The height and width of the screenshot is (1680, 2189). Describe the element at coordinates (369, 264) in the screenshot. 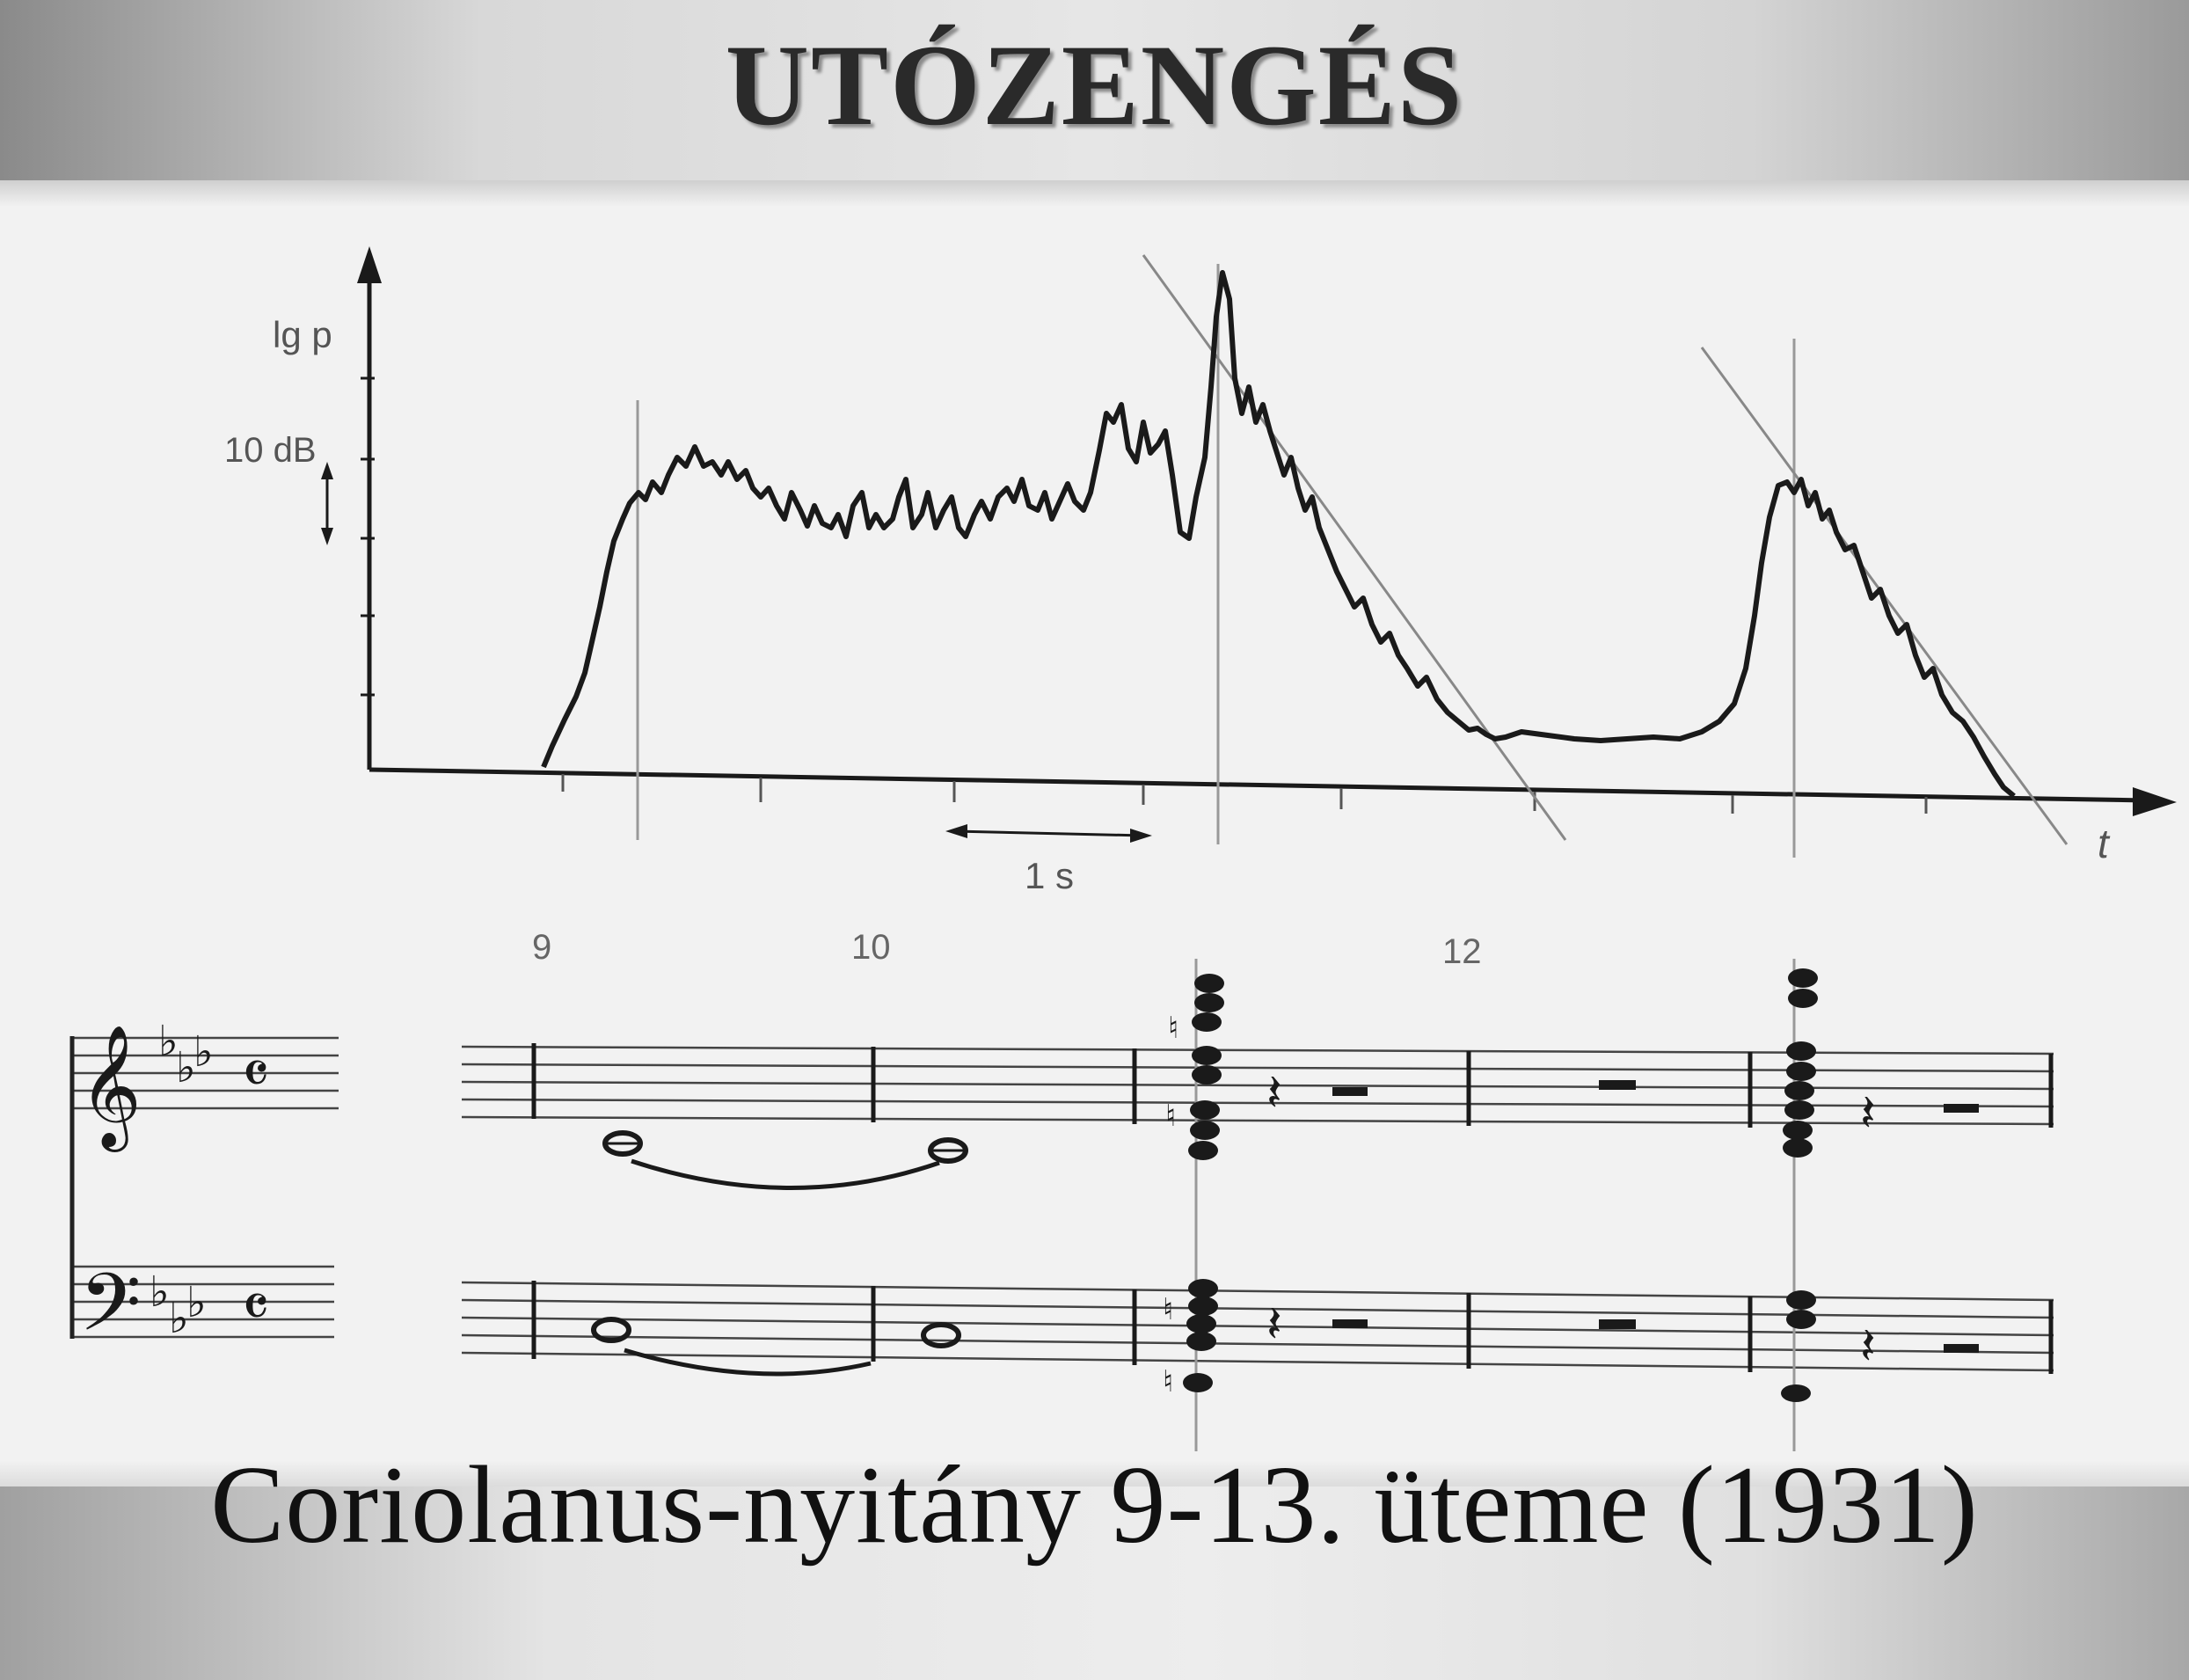

I see `y-axis-arrow` at that location.